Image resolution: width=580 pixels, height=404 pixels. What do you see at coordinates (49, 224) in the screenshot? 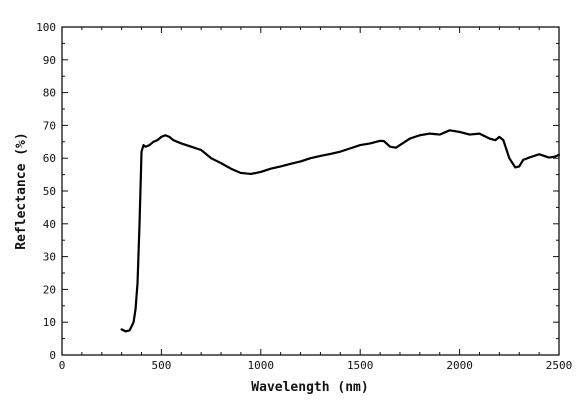
I see `y-tick-label: 40` at bounding box center [49, 224].